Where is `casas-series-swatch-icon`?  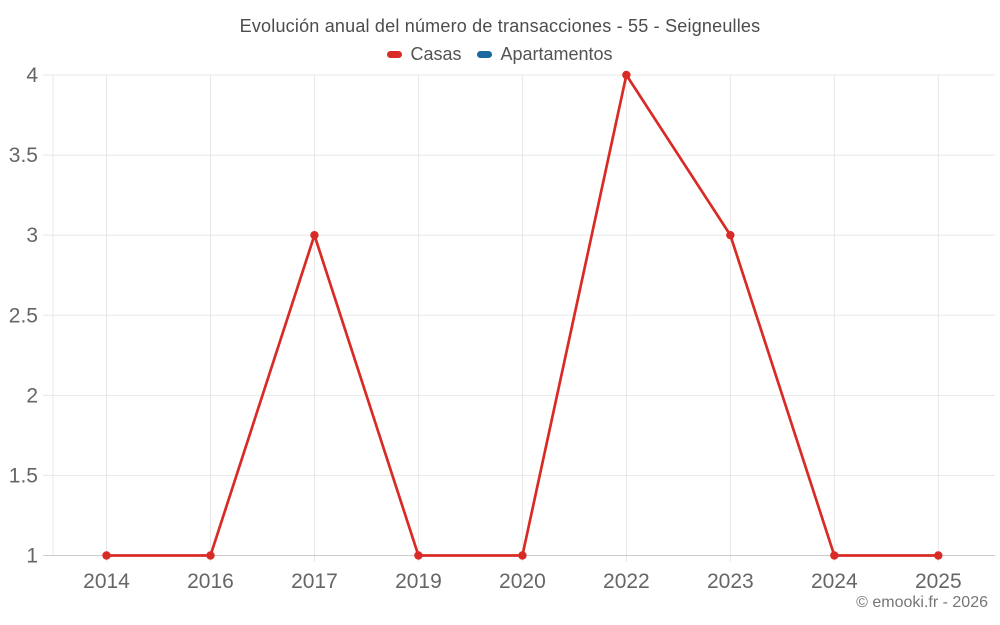 casas-series-swatch-icon is located at coordinates (395, 54).